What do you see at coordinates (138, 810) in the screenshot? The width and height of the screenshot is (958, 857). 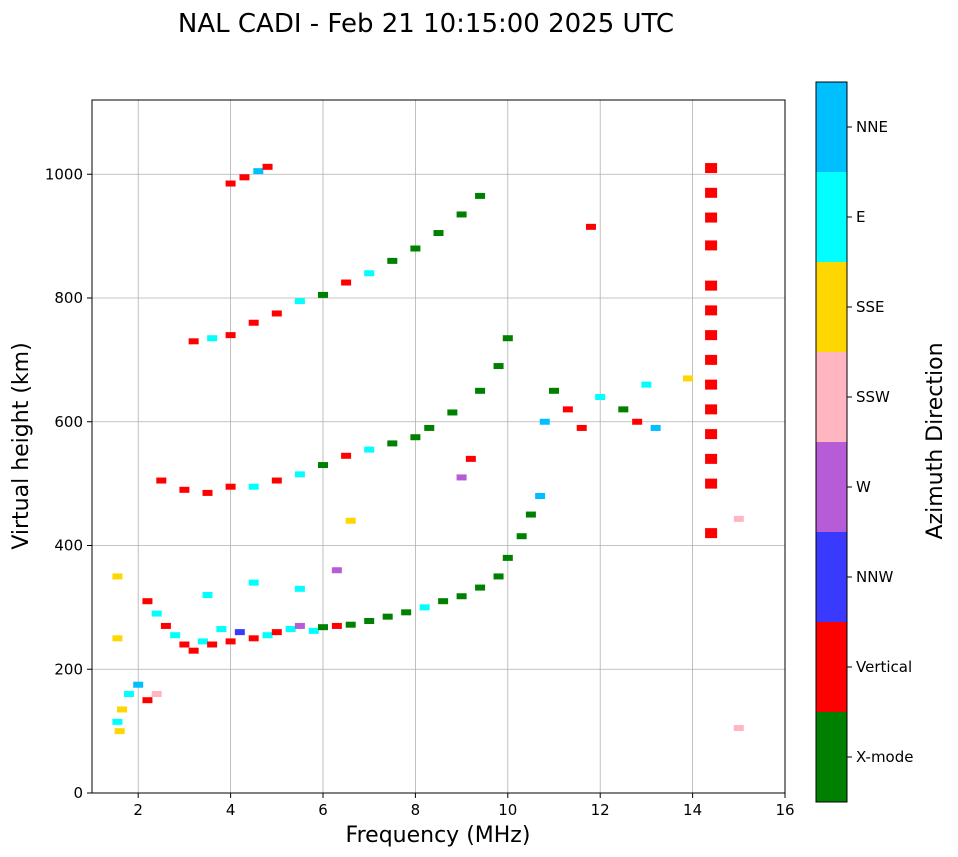 I see `x-tick-label: 2` at bounding box center [138, 810].